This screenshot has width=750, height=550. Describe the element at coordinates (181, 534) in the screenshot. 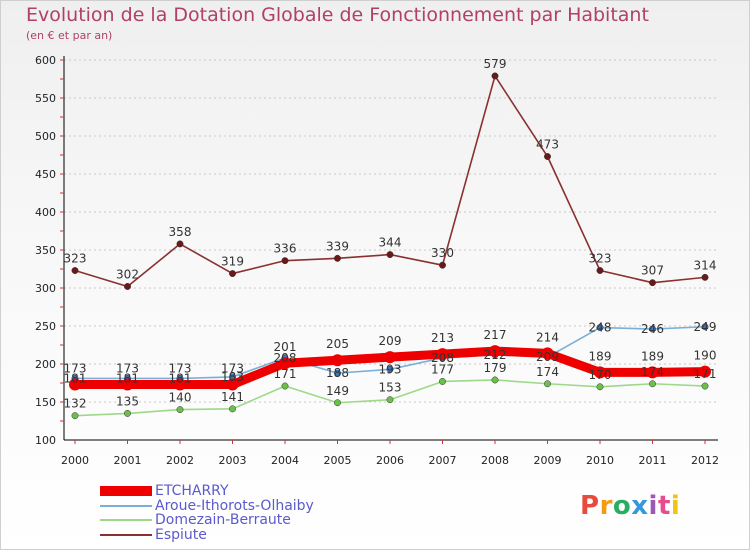

I see `legend-label: Espiute` at that location.